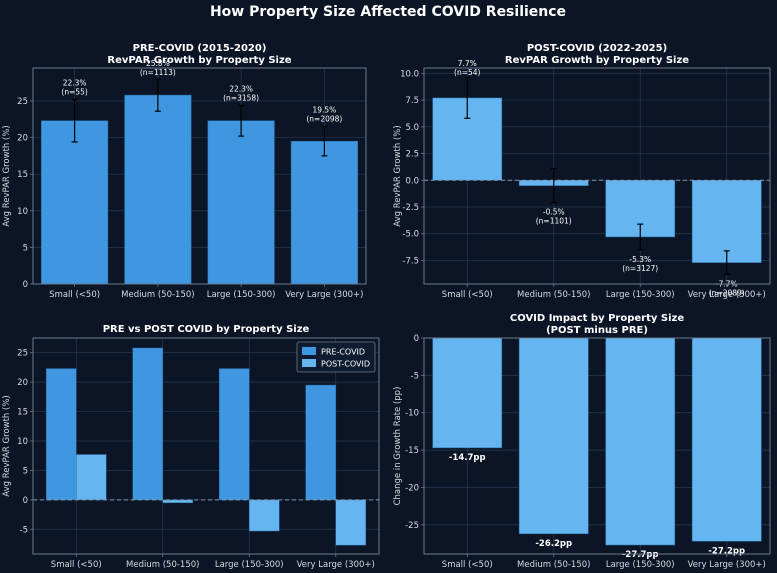  Describe the element at coordinates (158, 63) in the screenshot. I see `value-label: 25.8%` at that location.